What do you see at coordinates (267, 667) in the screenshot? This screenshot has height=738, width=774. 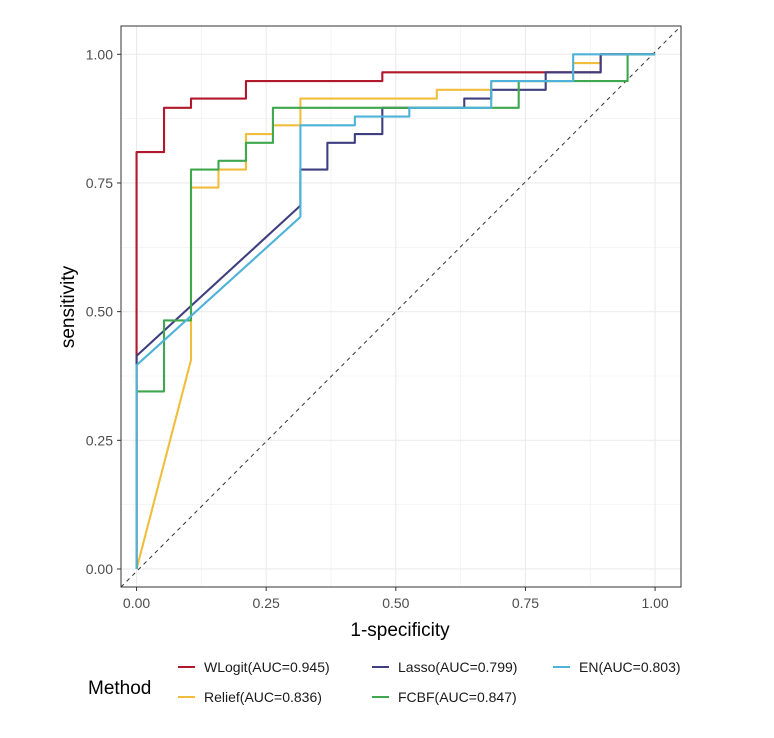 I see `legend-label: WLogit(AUC=0.945)` at bounding box center [267, 667].